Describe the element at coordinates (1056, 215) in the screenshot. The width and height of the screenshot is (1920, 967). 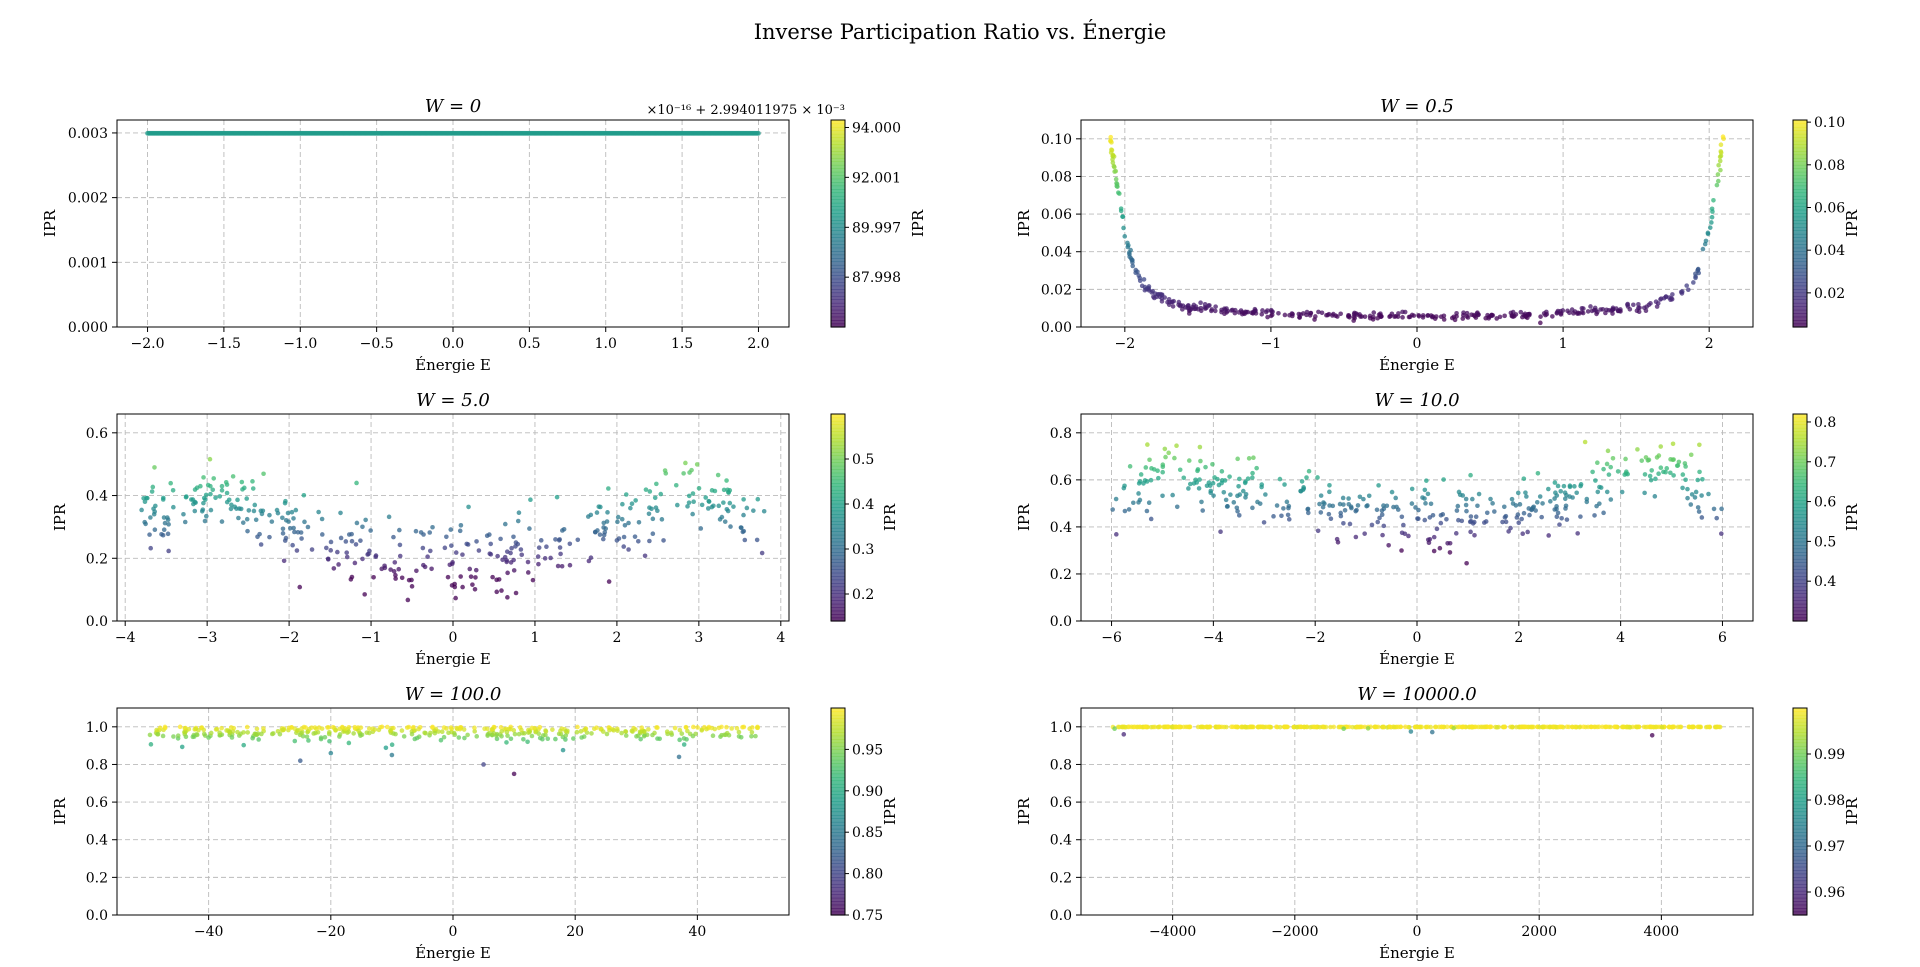
I see `y-tick-label: 0.06` at that location.